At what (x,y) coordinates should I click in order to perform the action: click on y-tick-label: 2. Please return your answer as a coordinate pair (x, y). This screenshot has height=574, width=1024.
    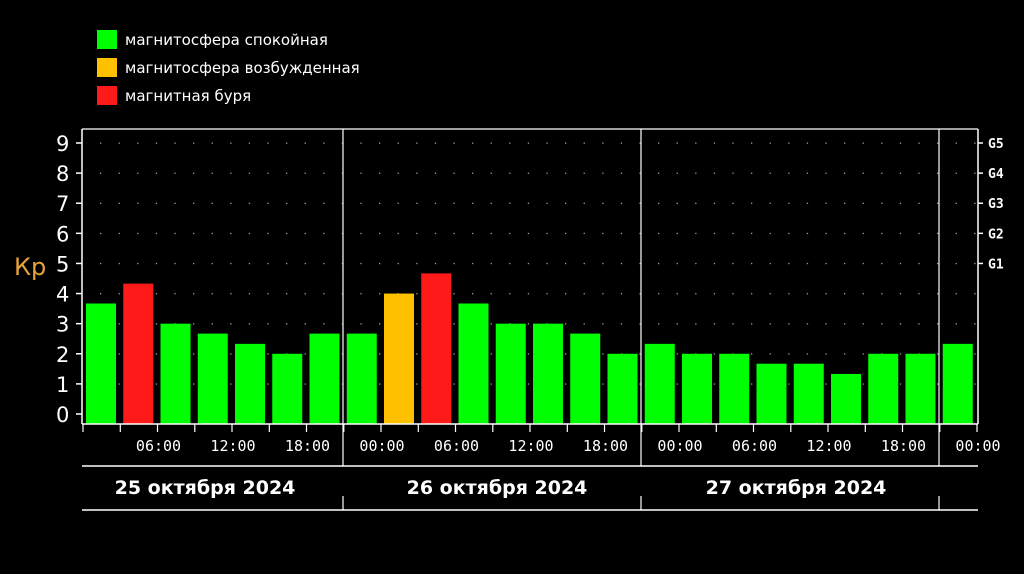
    Looking at the image, I should click on (62, 355).